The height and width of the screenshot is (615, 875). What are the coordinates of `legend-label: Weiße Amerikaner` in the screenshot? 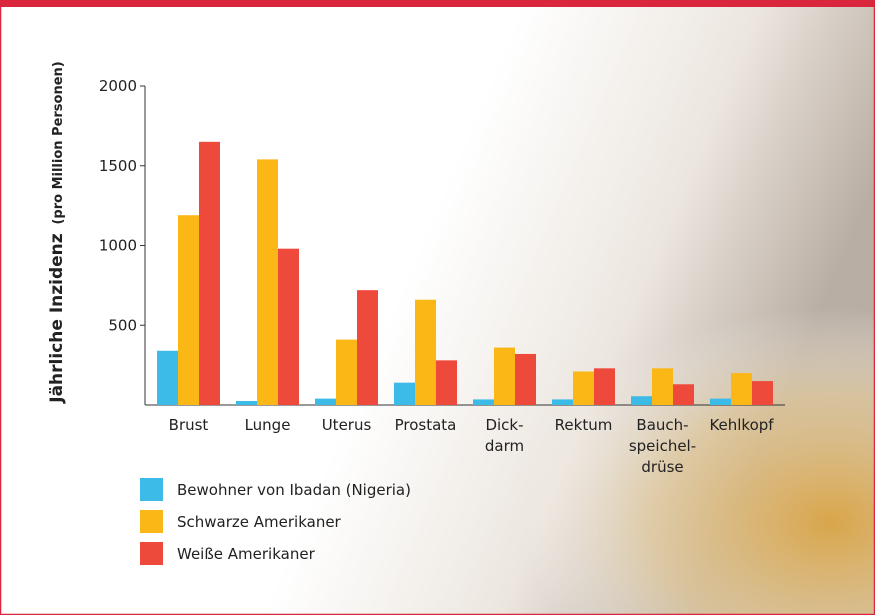 It's located at (246, 554).